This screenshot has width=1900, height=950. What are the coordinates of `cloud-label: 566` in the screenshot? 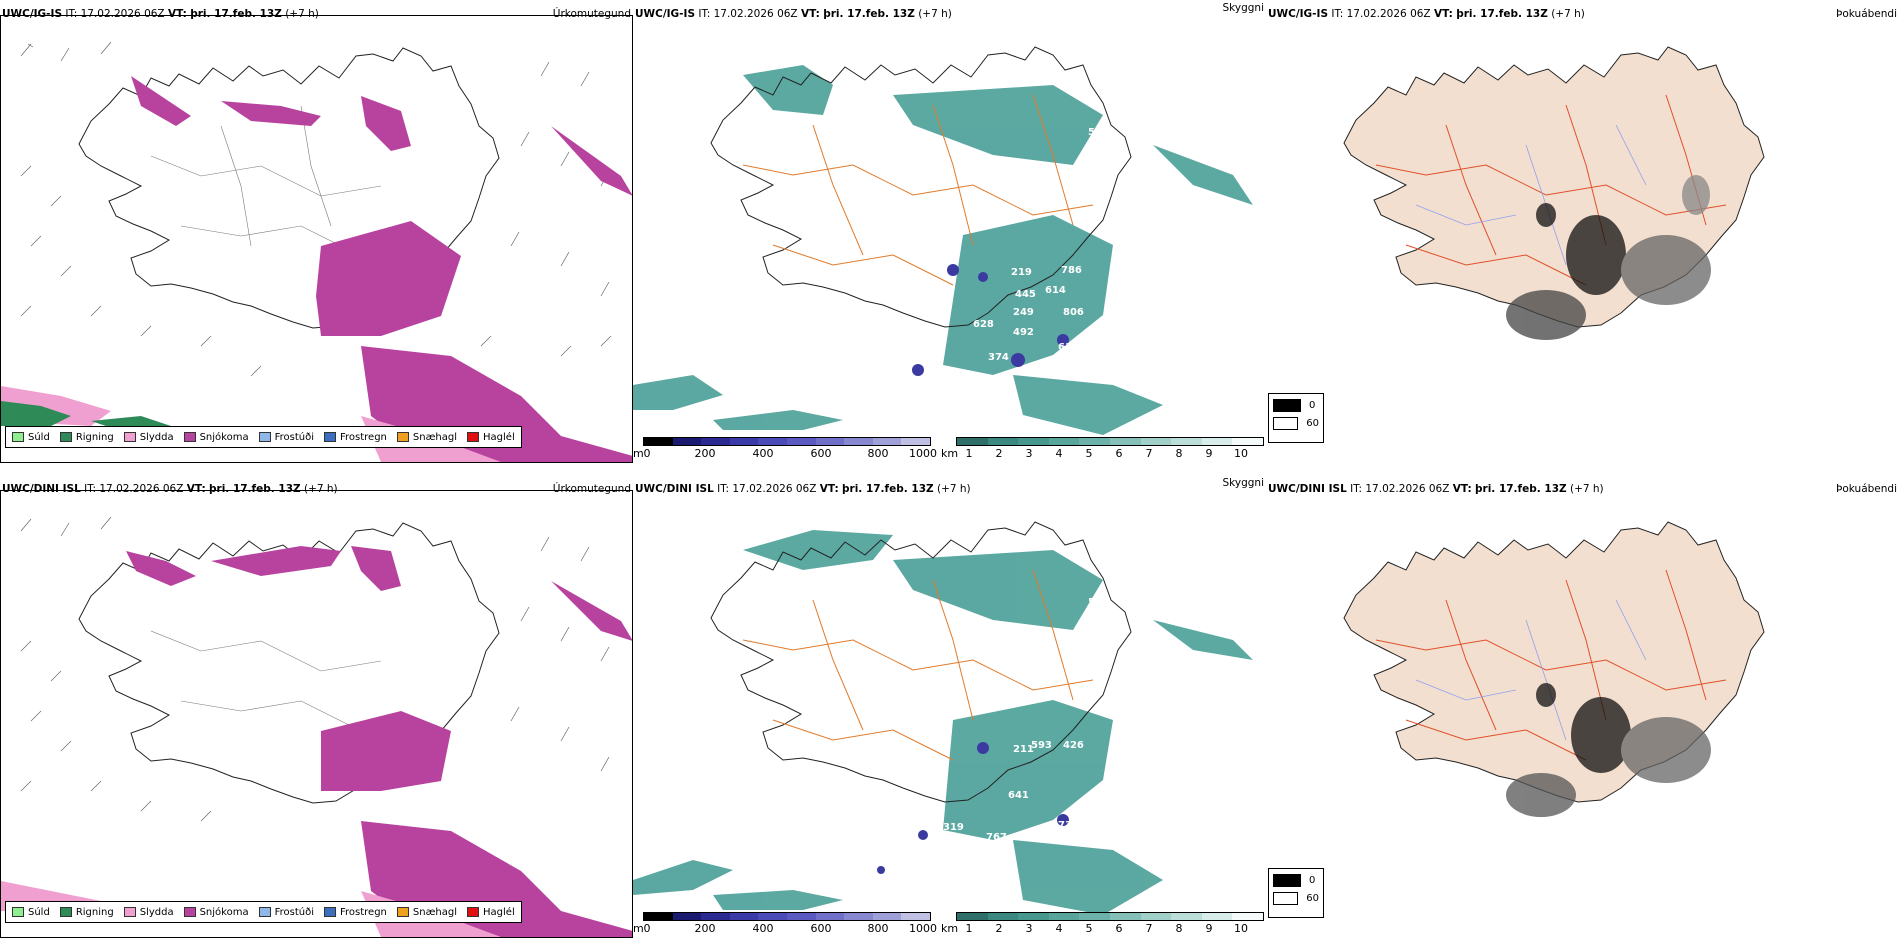 It's located at (1098, 602).